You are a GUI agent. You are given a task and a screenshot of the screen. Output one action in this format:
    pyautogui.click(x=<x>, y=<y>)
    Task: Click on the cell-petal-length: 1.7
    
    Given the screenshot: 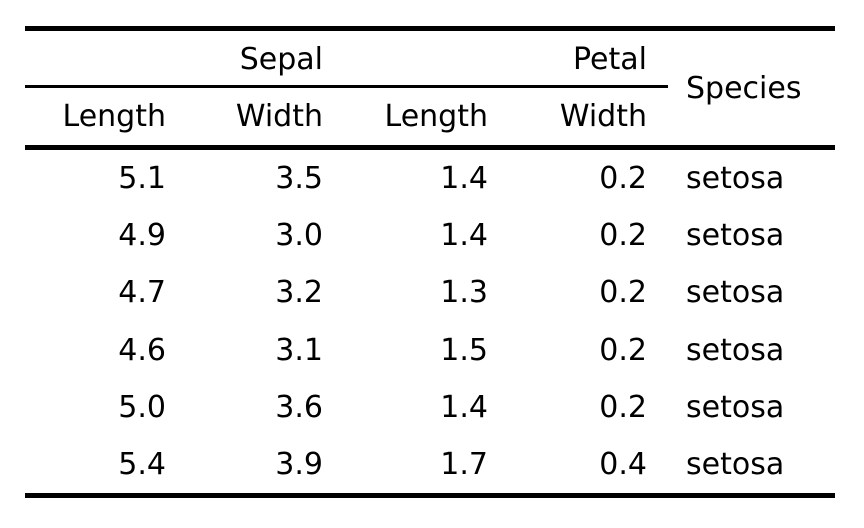 What is the action you would take?
    pyautogui.click(x=464, y=464)
    